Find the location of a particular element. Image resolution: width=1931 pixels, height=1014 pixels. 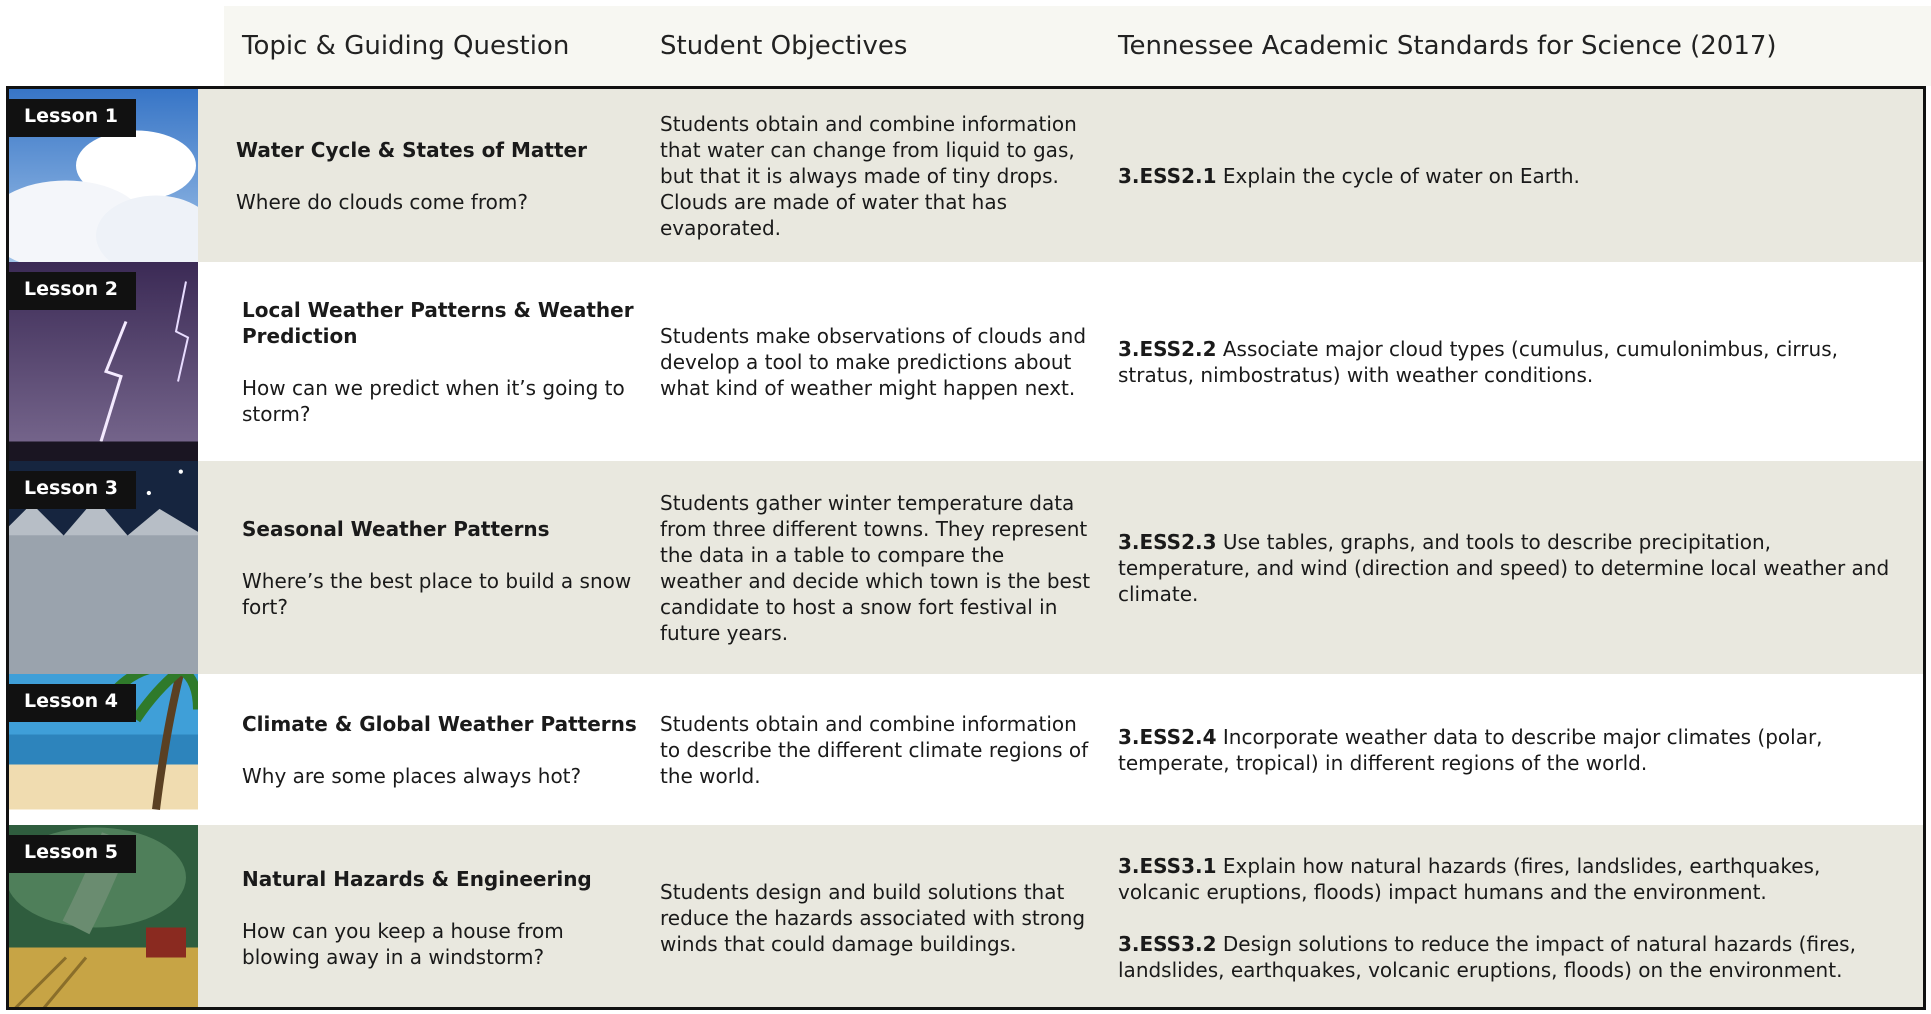

lesson-label: Lesson 4 is located at coordinates (71, 703).